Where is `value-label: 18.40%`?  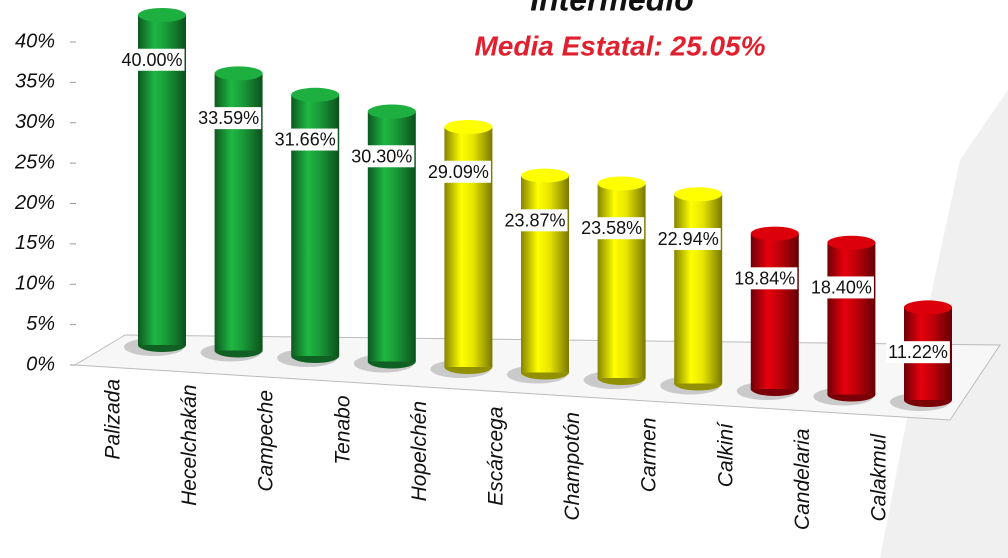
value-label: 18.40% is located at coordinates (841, 287).